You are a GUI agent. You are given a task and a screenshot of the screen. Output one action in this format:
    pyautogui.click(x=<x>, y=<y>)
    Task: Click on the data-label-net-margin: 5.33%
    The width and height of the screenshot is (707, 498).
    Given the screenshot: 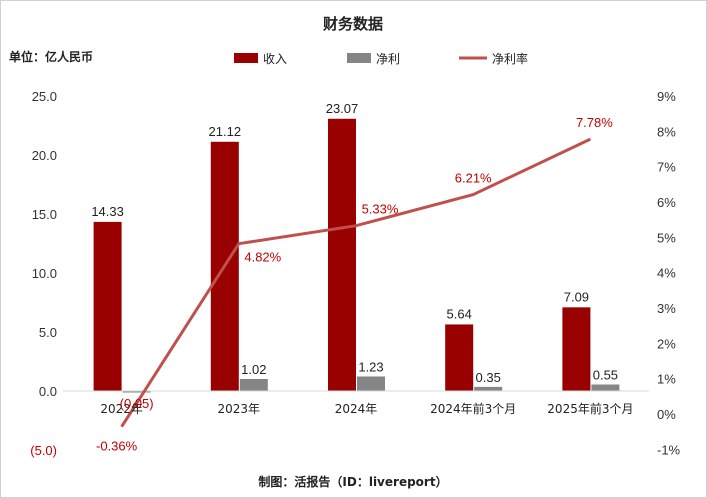 What is the action you would take?
    pyautogui.click(x=380, y=209)
    